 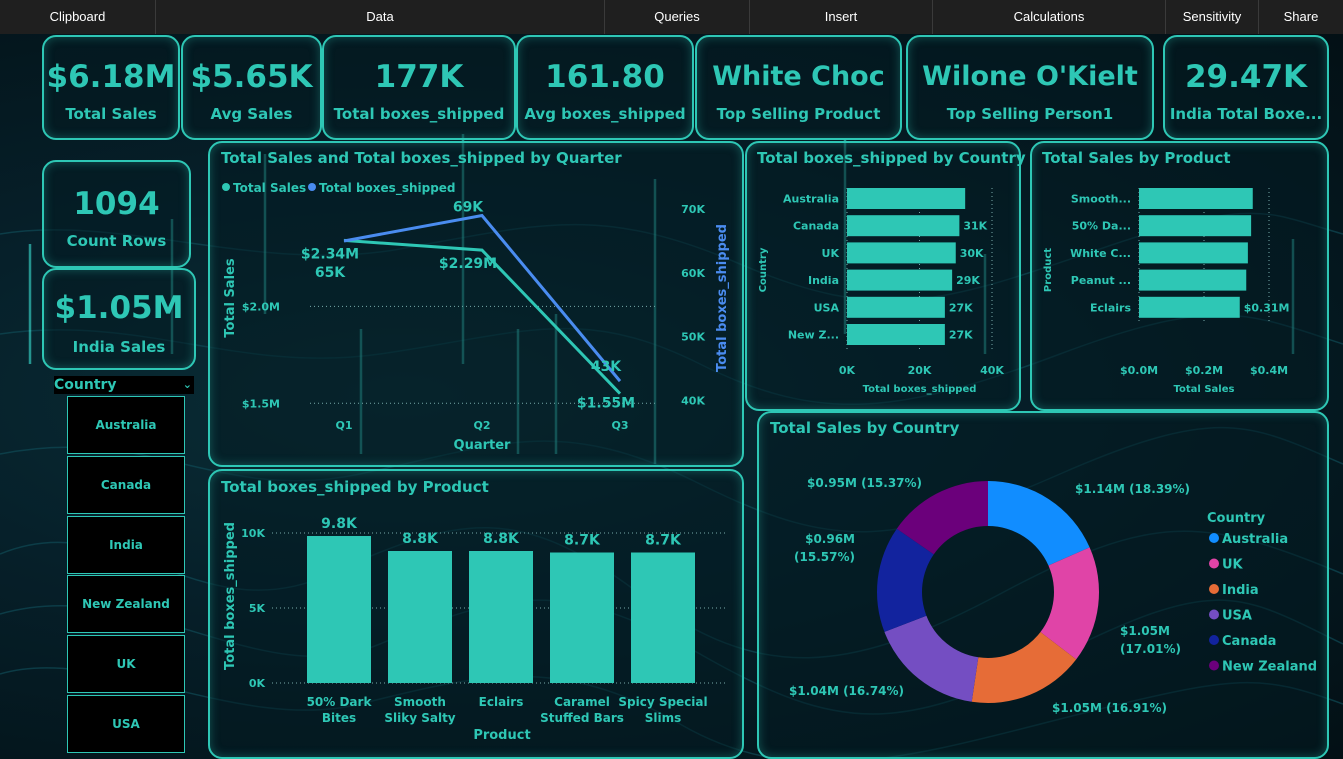 I want to click on data-label: $0.95M (15.37%), so click(x=864, y=483).